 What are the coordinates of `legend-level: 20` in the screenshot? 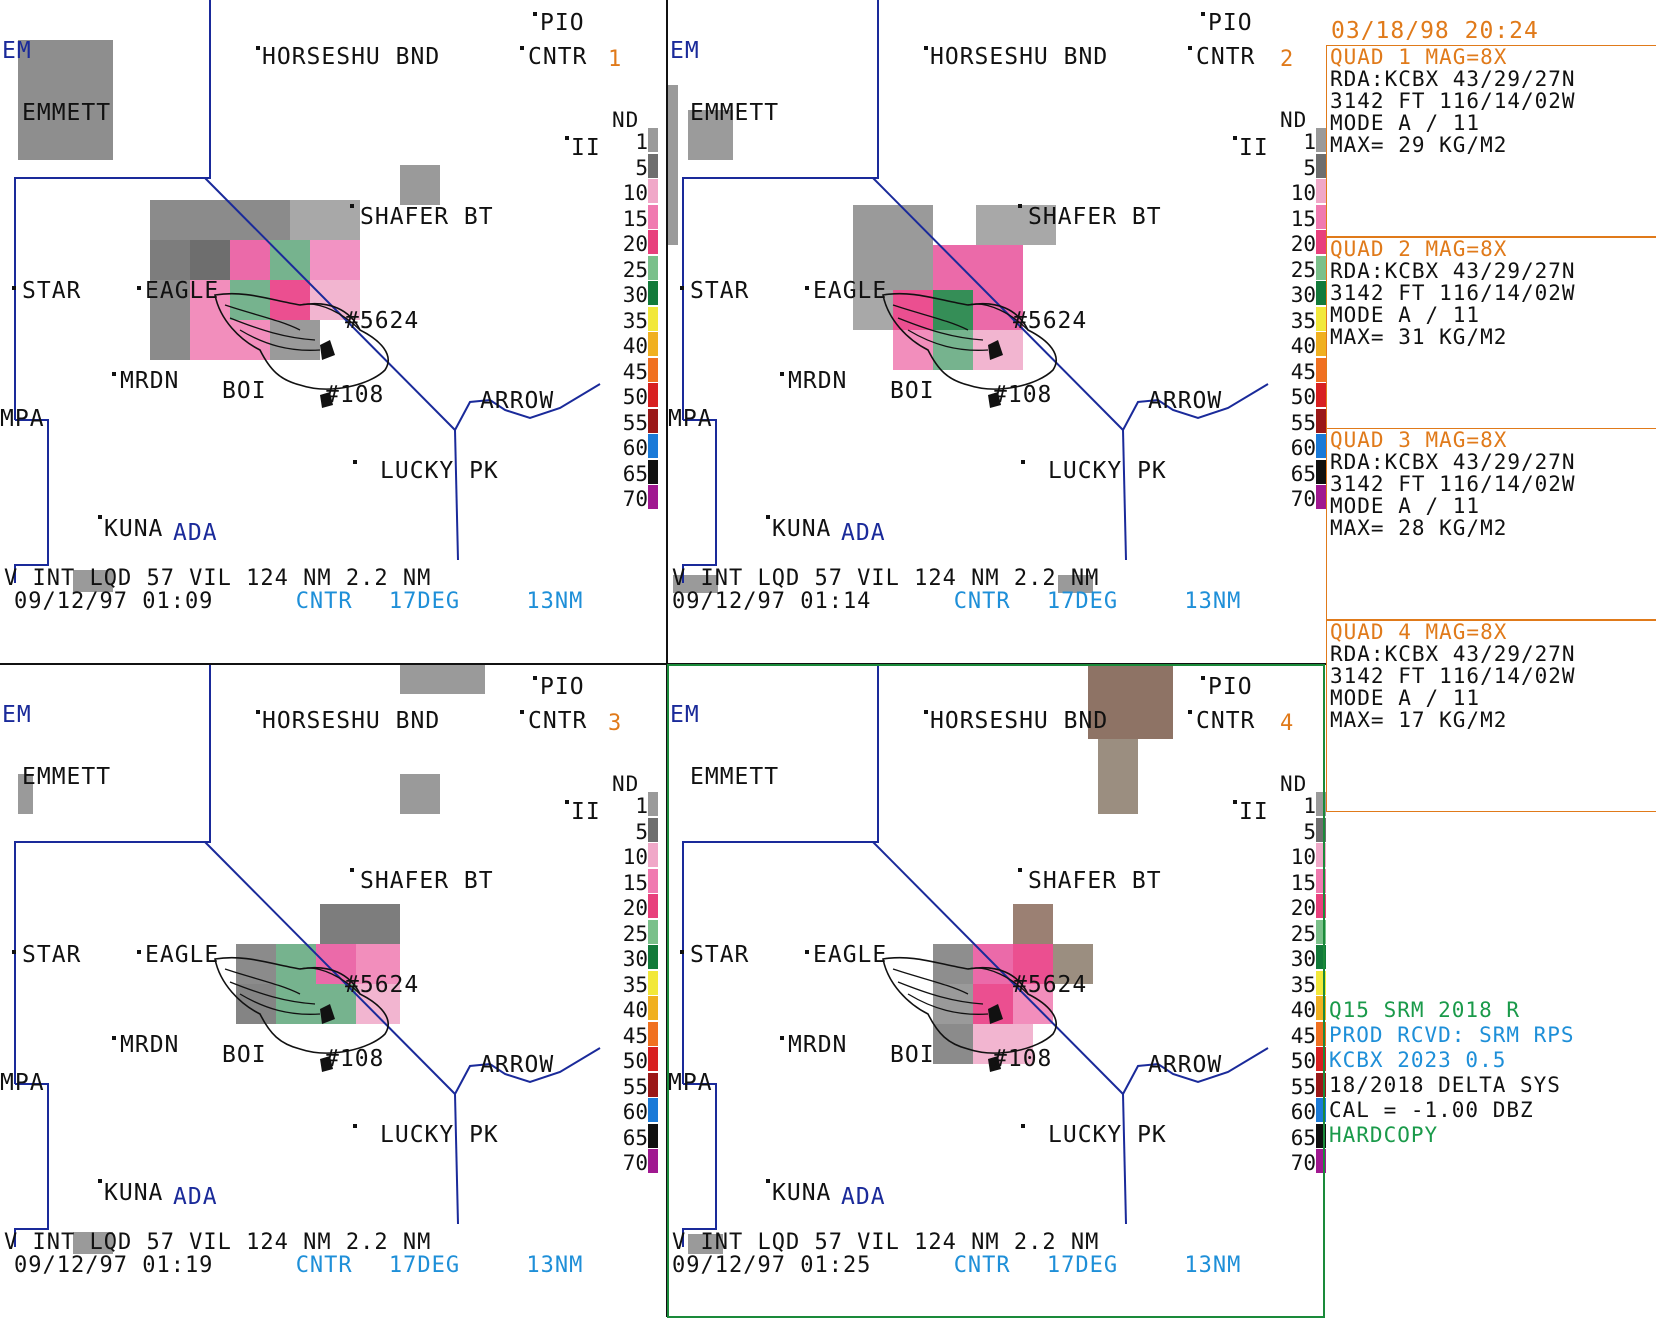 It's located at (635, 243).